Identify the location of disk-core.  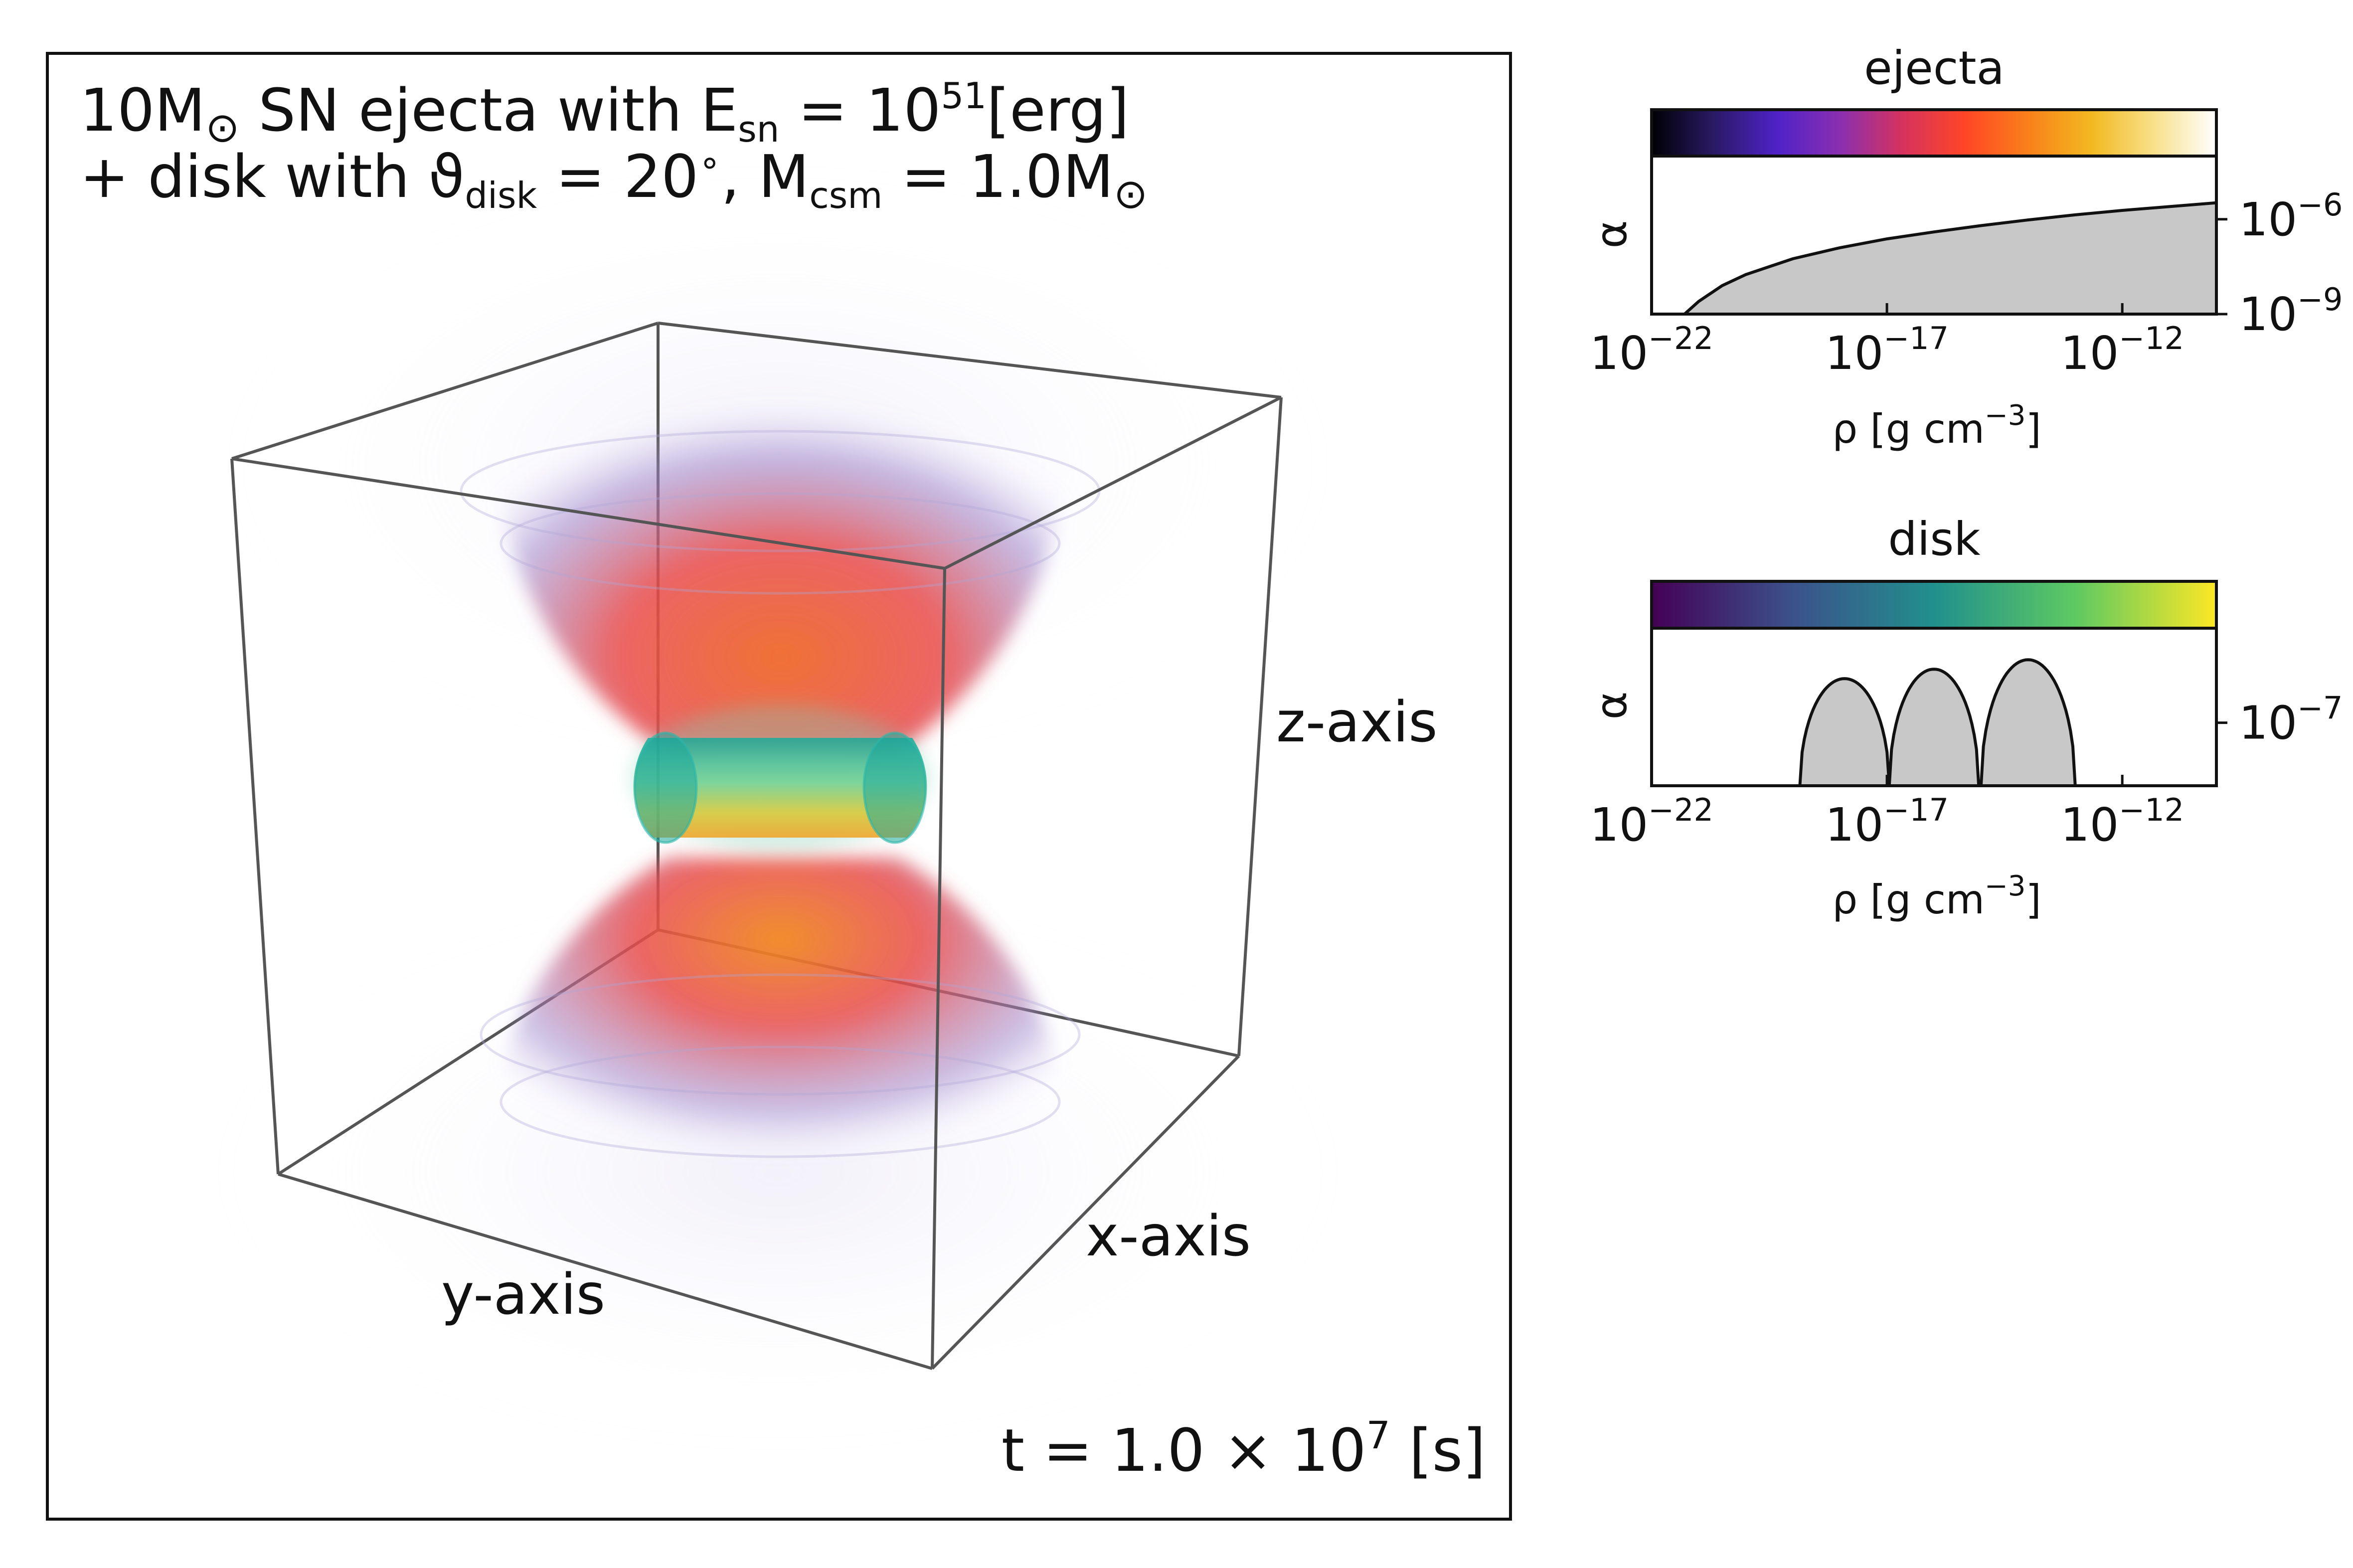
(781, 788).